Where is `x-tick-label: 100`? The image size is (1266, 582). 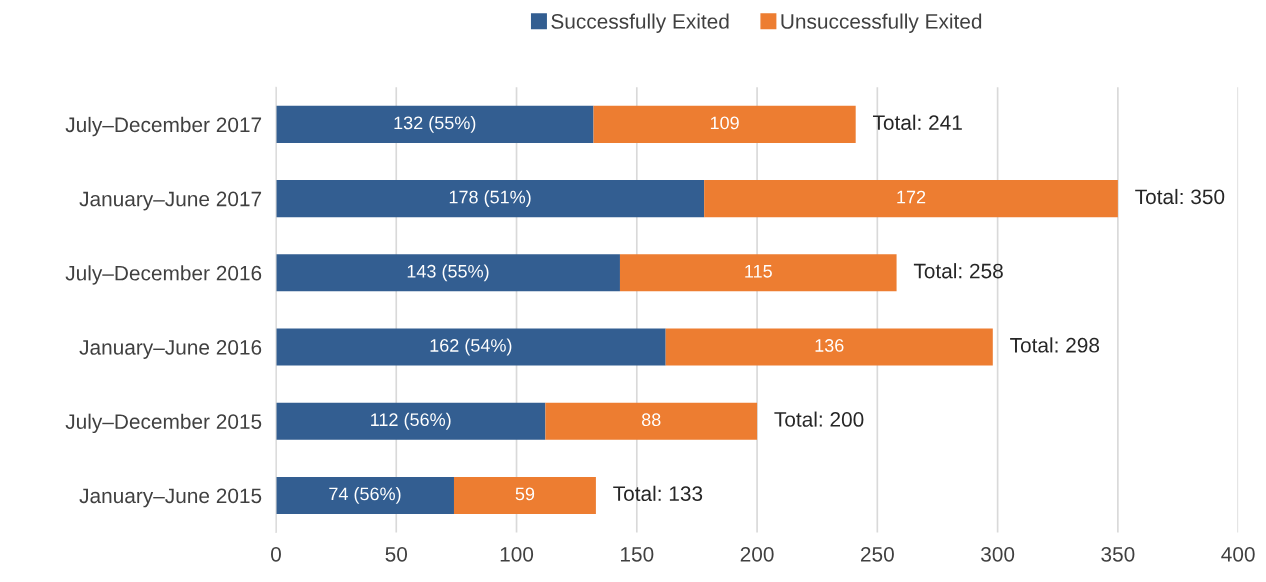 x-tick-label: 100 is located at coordinates (517, 554).